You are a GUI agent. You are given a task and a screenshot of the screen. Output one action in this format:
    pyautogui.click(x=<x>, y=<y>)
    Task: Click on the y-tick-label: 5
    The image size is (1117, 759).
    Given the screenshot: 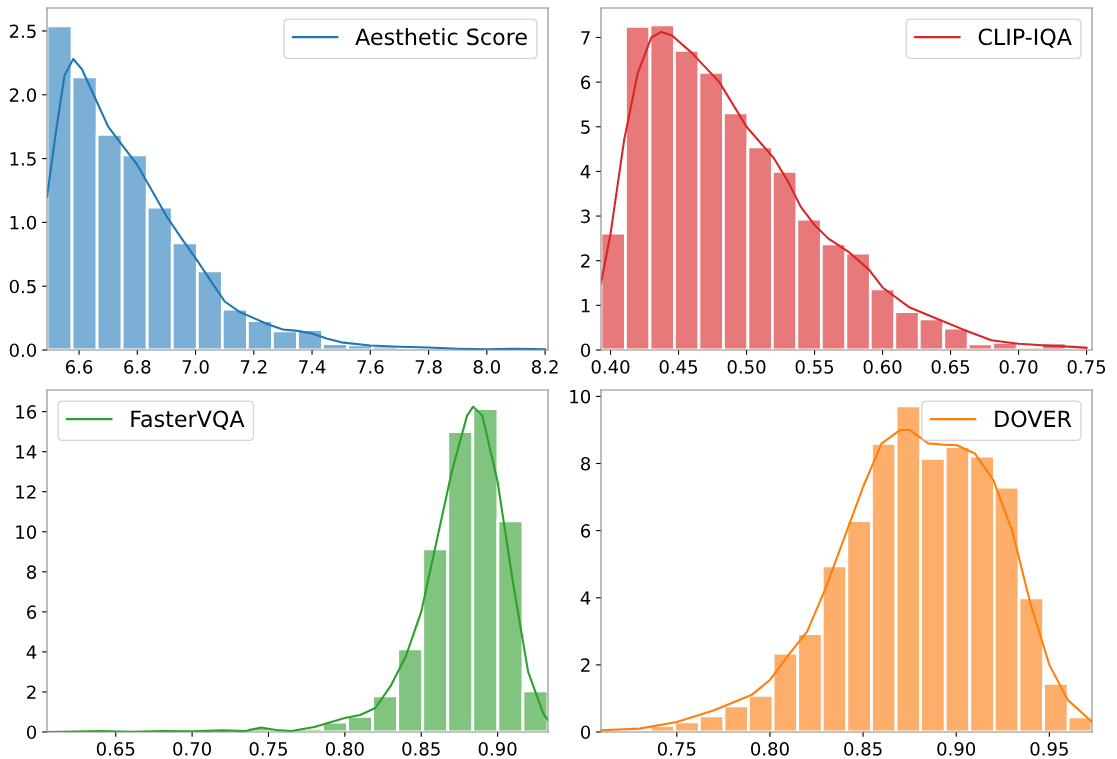 What is the action you would take?
    pyautogui.click(x=585, y=127)
    